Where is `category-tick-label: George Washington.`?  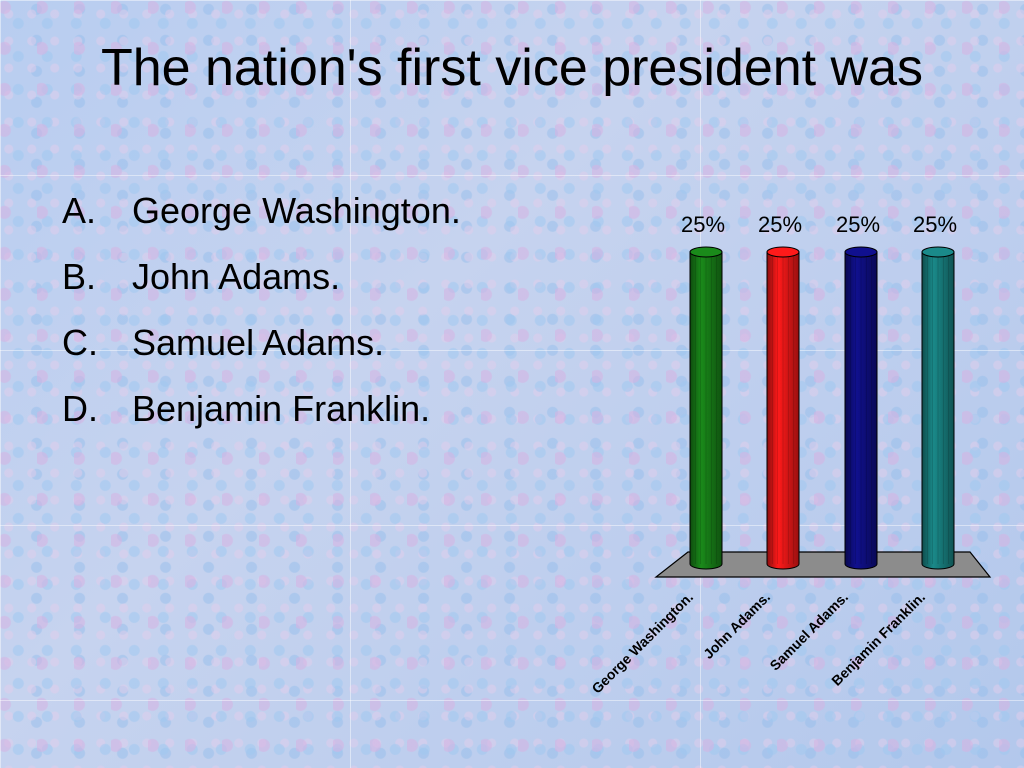 category-tick-label: George Washington. is located at coordinates (642, 643).